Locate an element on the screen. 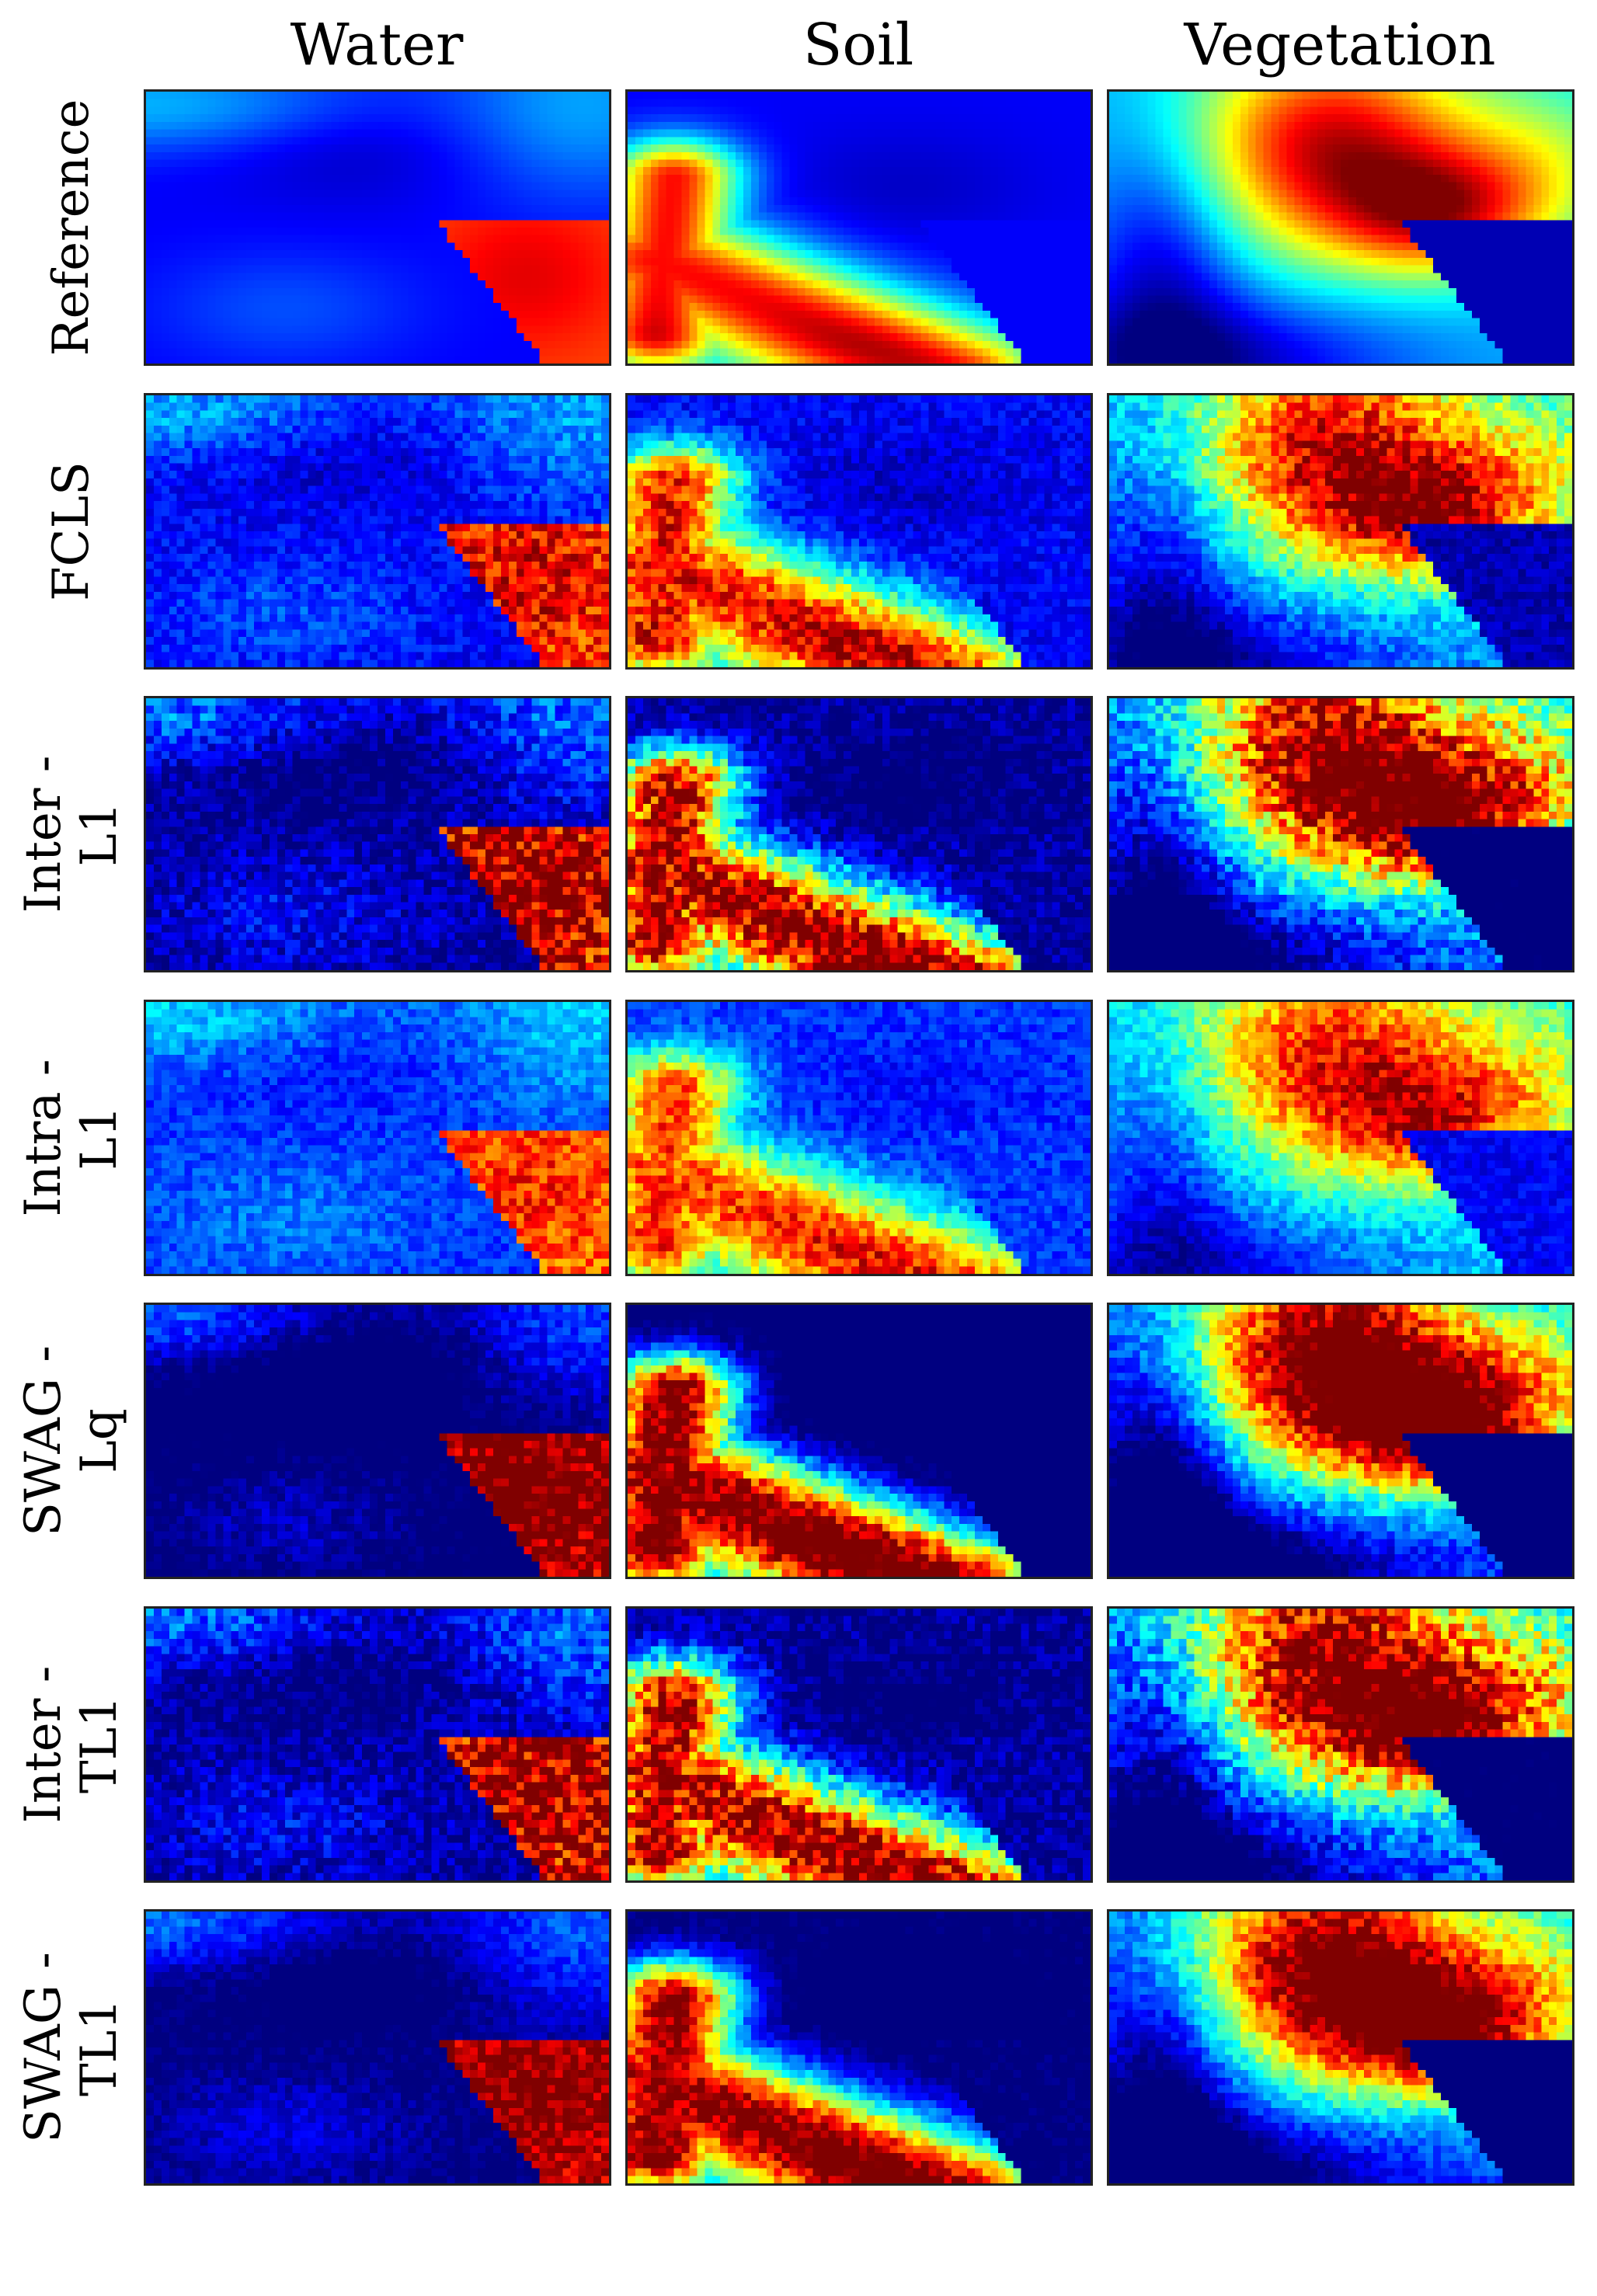 The width and height of the screenshot is (1597, 2296). row-label: Inter - L1 is located at coordinates (71, 834).